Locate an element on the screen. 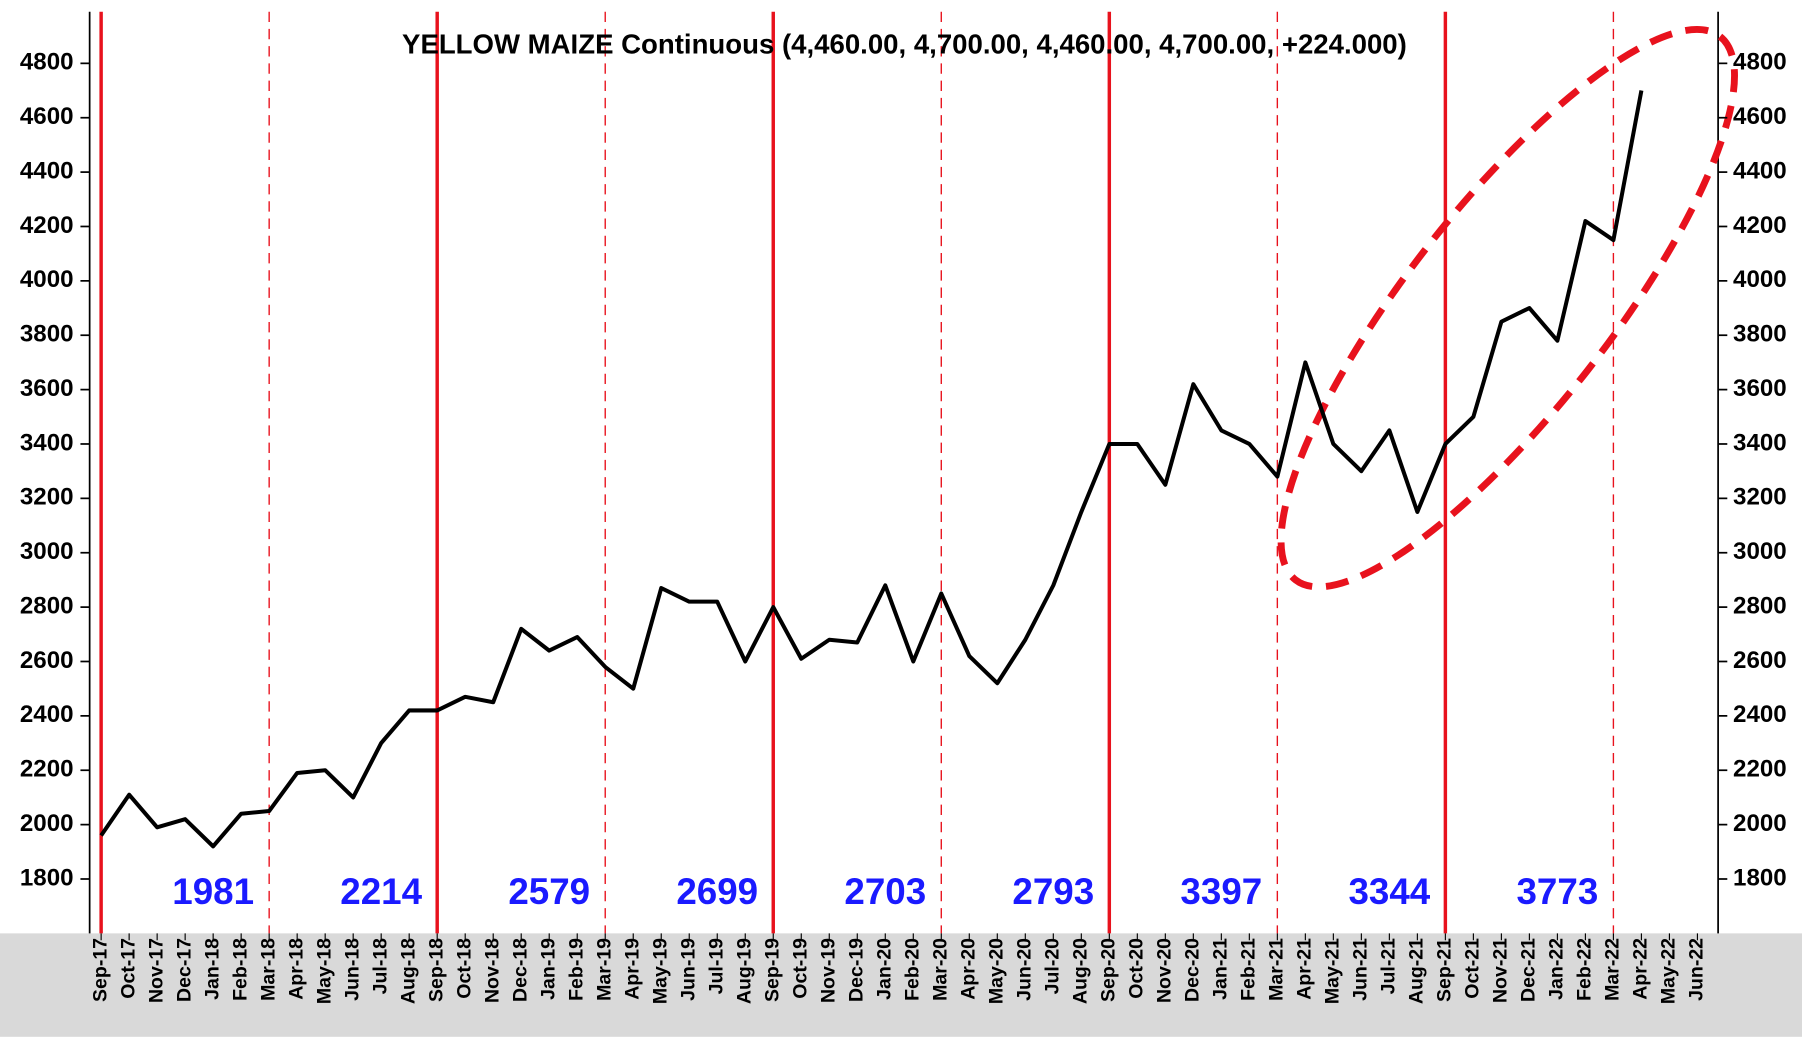  x-tick-label: Mar-18 is located at coordinates (268, 969).